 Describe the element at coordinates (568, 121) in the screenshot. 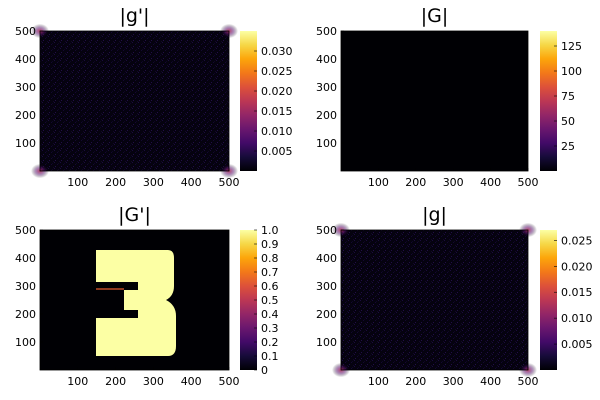

I see `colorbar-tick-label: 50` at that location.